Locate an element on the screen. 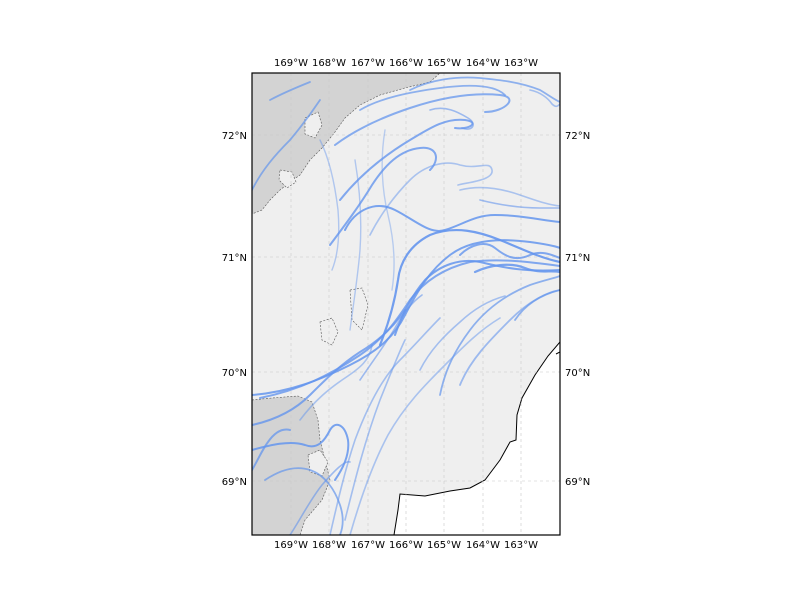 The height and width of the screenshot is (612, 792). land-alaska is located at coordinates (476, 438).